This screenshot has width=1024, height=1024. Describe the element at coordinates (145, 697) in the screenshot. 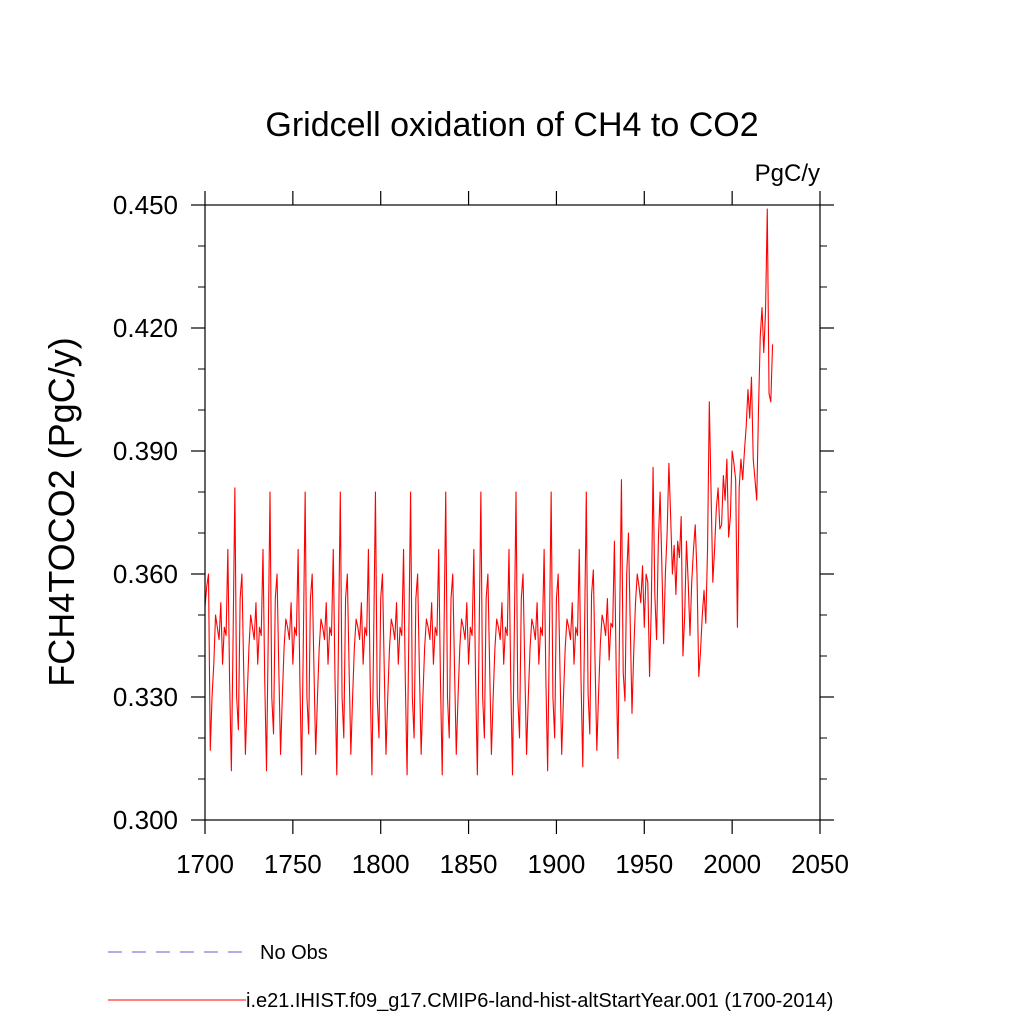

I see `y-tick-label-0.330: 0.330` at that location.